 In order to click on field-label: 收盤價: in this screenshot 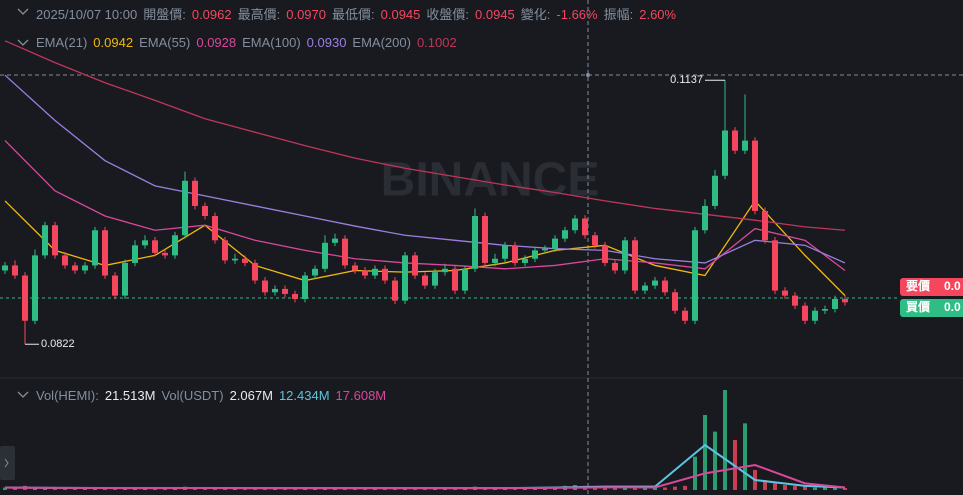, I will do `click(448, 14)`.